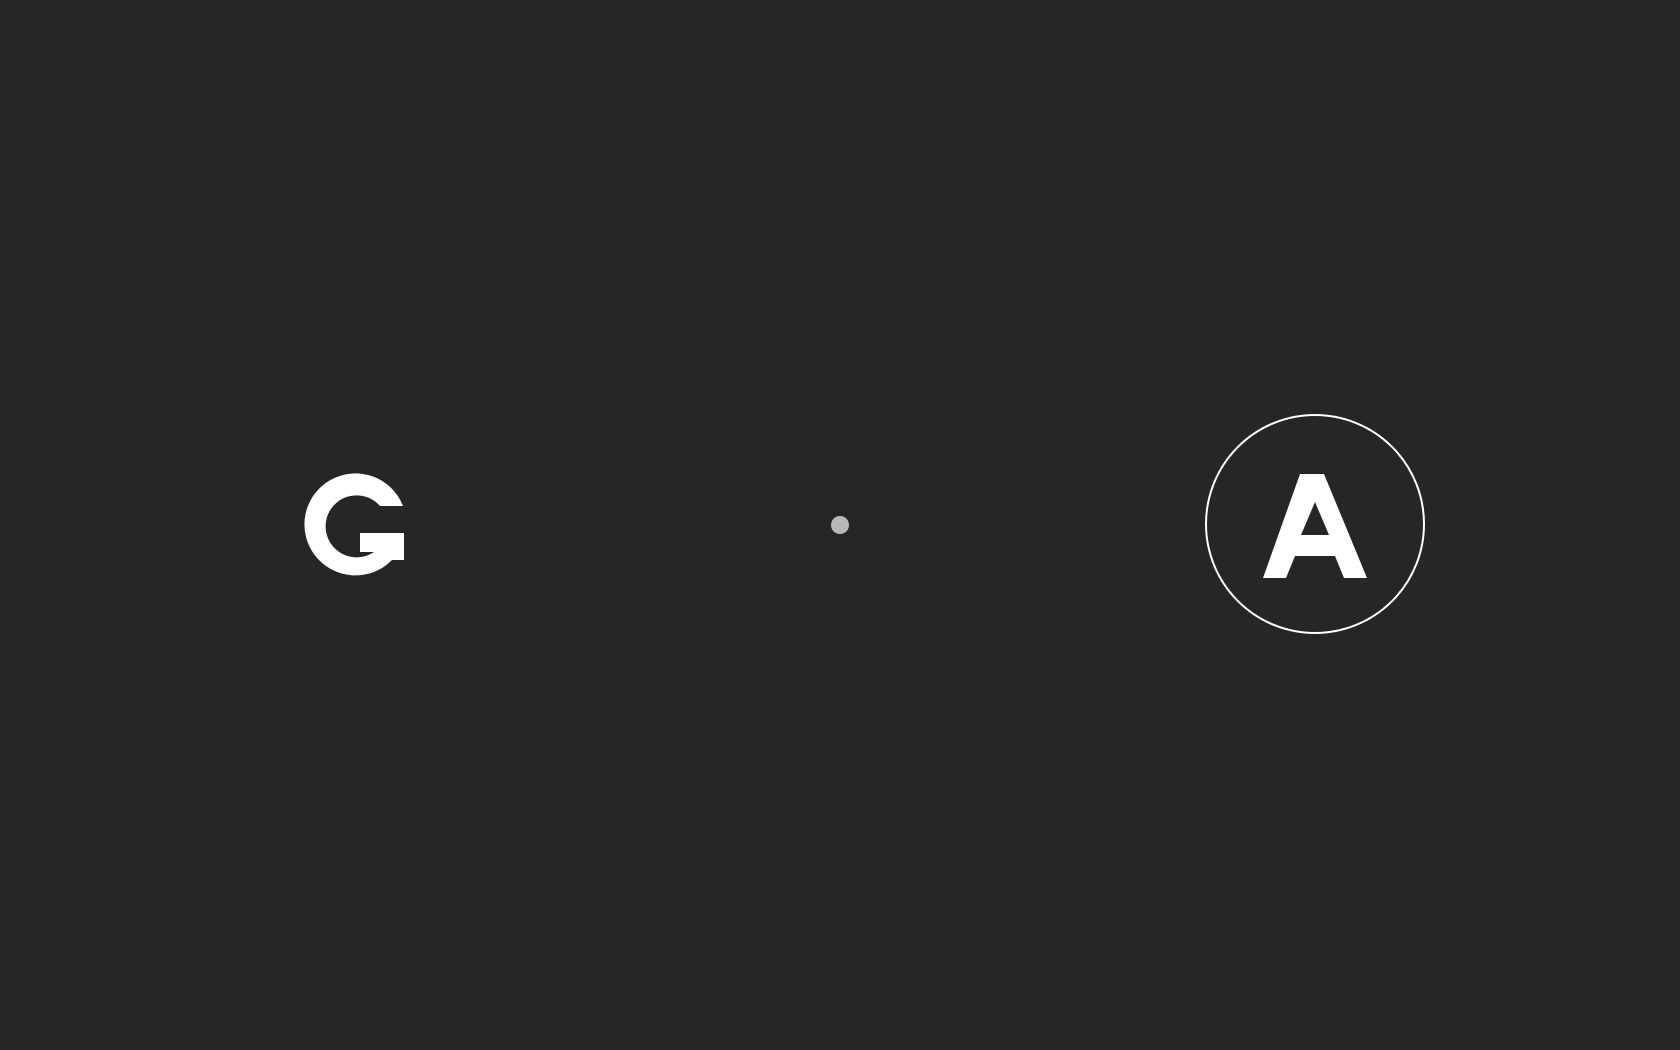 The image size is (1680, 1050). What do you see at coordinates (840, 525) in the screenshot?
I see `center-dot` at bounding box center [840, 525].